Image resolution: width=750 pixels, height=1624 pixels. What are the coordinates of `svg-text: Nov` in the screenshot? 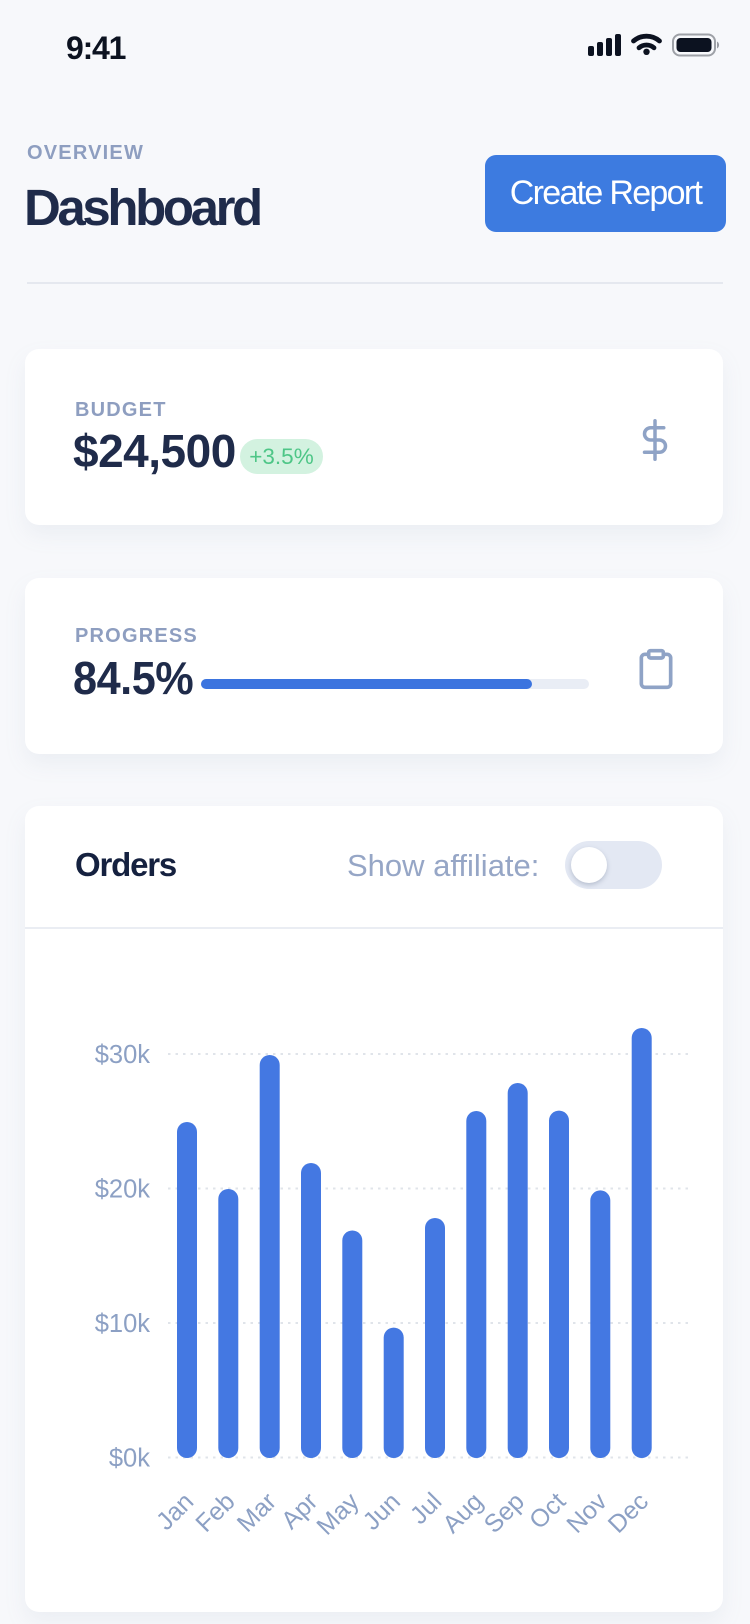 It's located at (587, 1513).